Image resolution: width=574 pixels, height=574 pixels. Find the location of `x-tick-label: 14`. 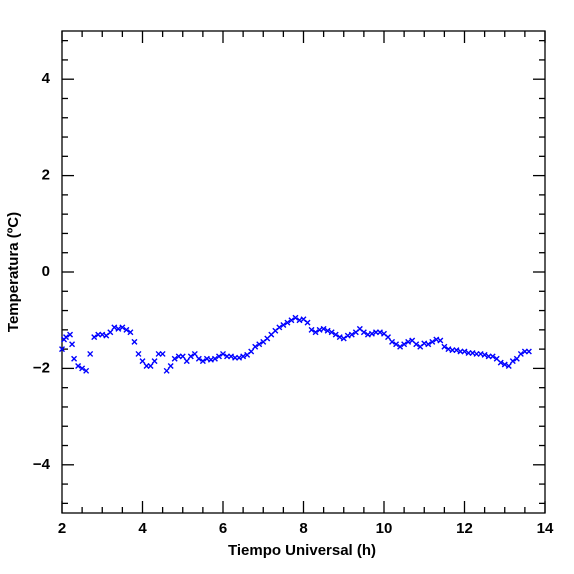

x-tick-label: 14 is located at coordinates (545, 528).